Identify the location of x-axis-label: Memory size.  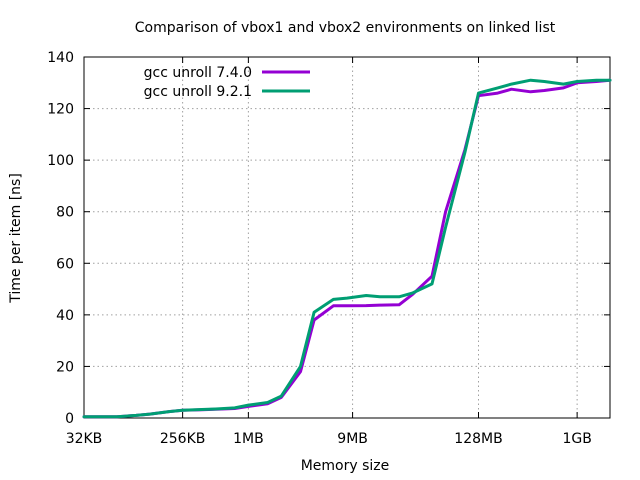
(345, 466).